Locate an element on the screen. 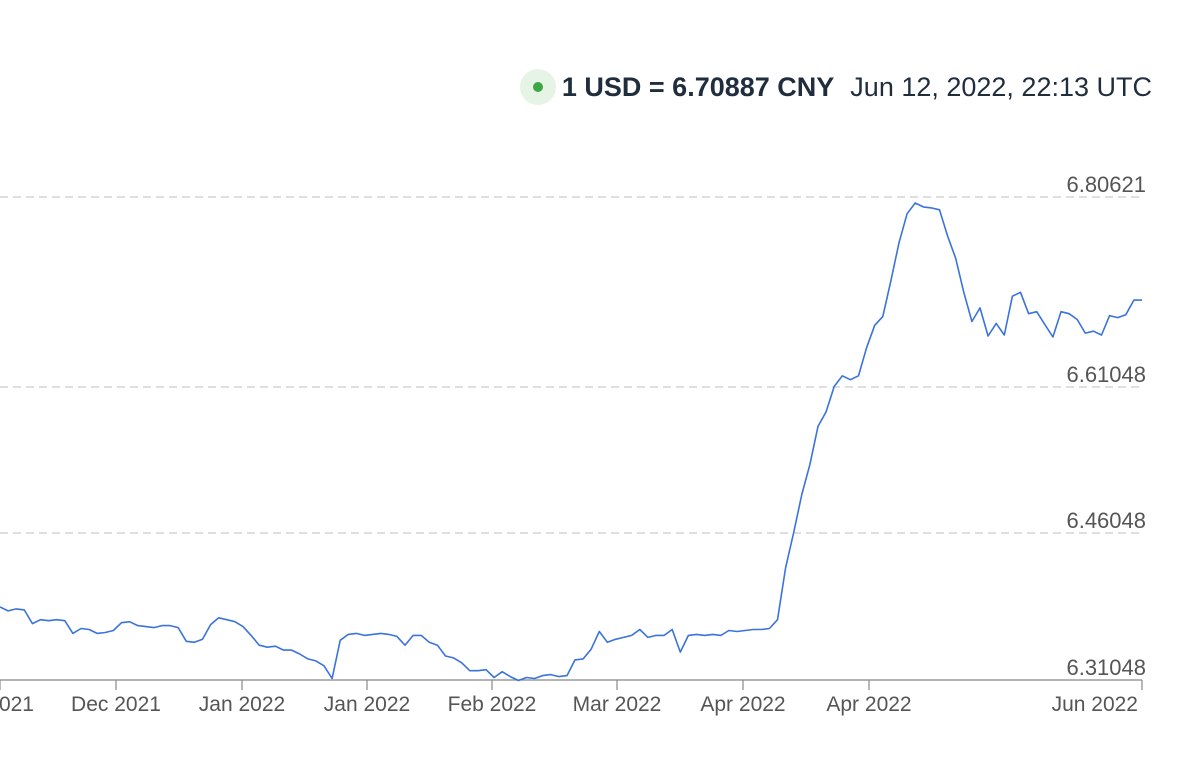  exchange-rate: 1 USD = 6.70887 CNY is located at coordinates (698, 86).